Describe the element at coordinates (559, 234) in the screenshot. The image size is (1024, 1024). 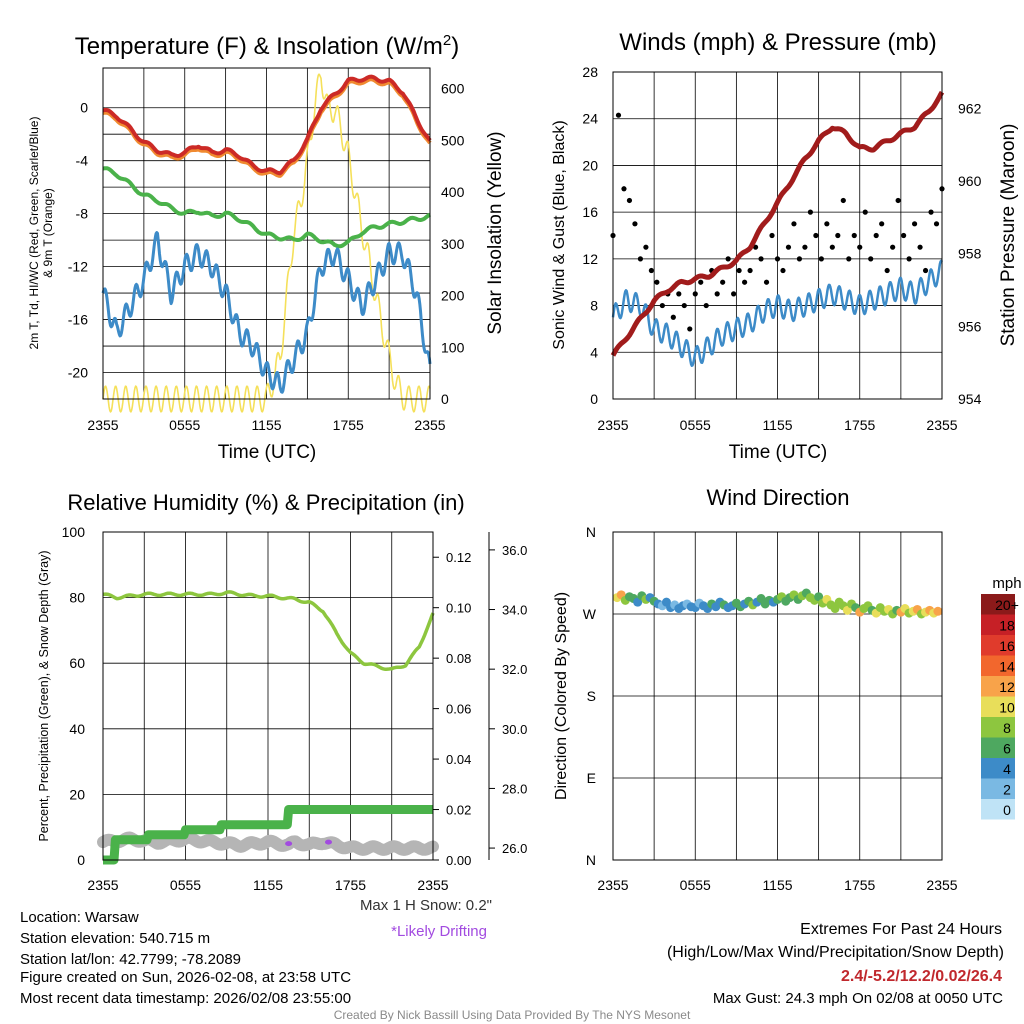
I see `winds-y-axis-label: Sonic Wind & Gust (Blue, Black)` at that location.